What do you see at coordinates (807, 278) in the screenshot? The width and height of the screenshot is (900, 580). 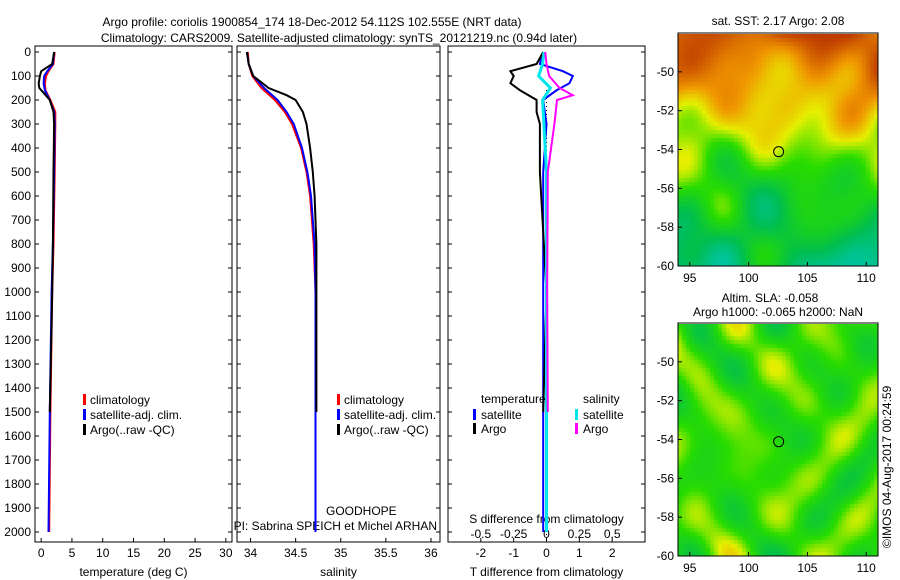 I see `map-x-tick-label: 105` at bounding box center [807, 278].